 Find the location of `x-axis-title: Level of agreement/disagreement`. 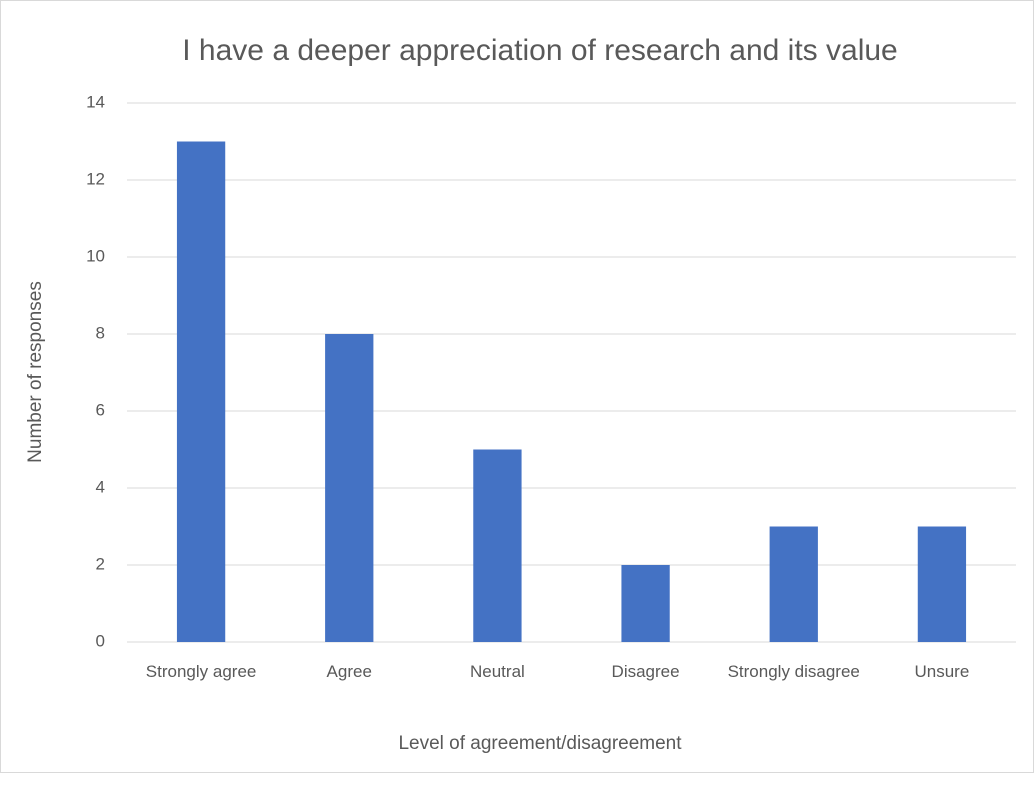

x-axis-title: Level of agreement/disagreement is located at coordinates (540, 743).